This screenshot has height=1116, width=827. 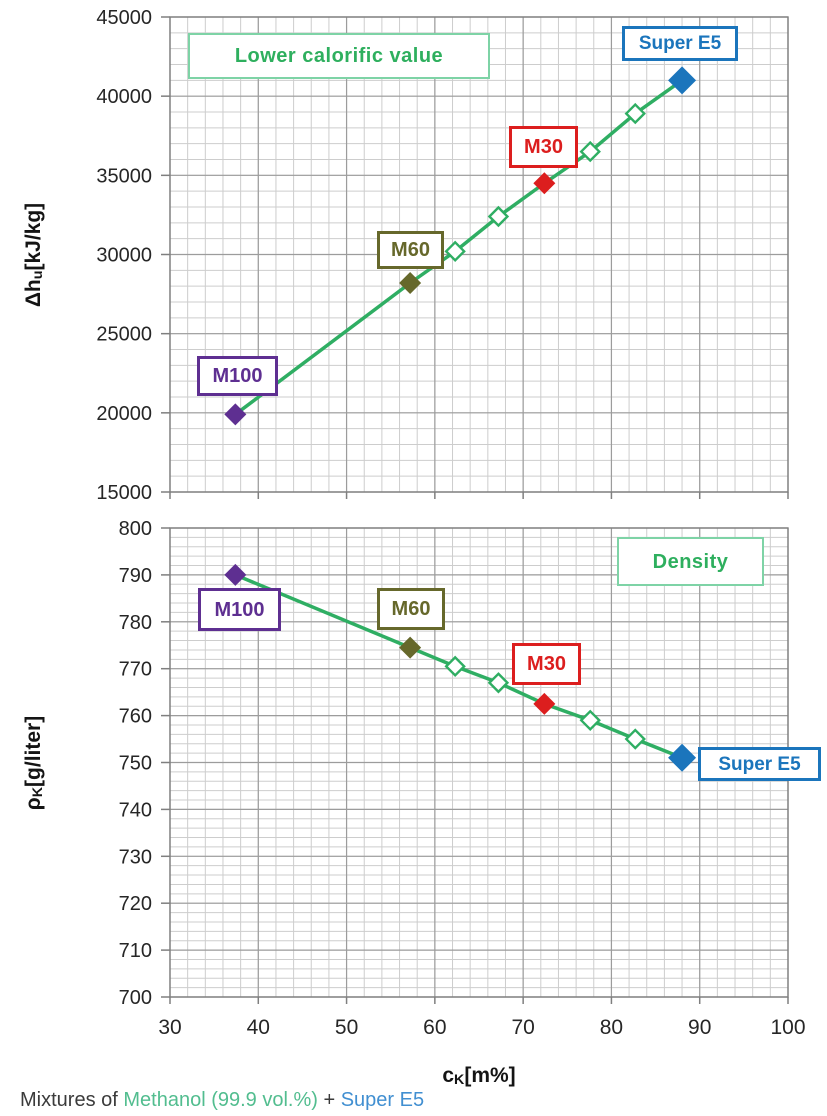 I want to click on x-title-prefix: c, so click(x=448, y=1075).